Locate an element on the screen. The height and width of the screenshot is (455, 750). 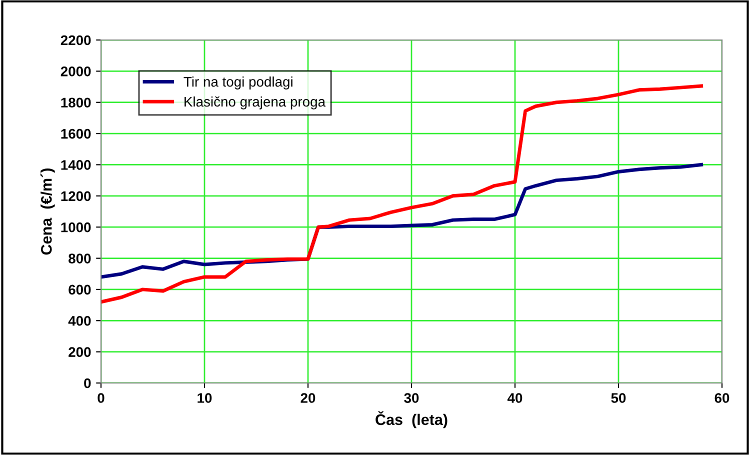
x-tick-label: 0 is located at coordinates (101, 398).